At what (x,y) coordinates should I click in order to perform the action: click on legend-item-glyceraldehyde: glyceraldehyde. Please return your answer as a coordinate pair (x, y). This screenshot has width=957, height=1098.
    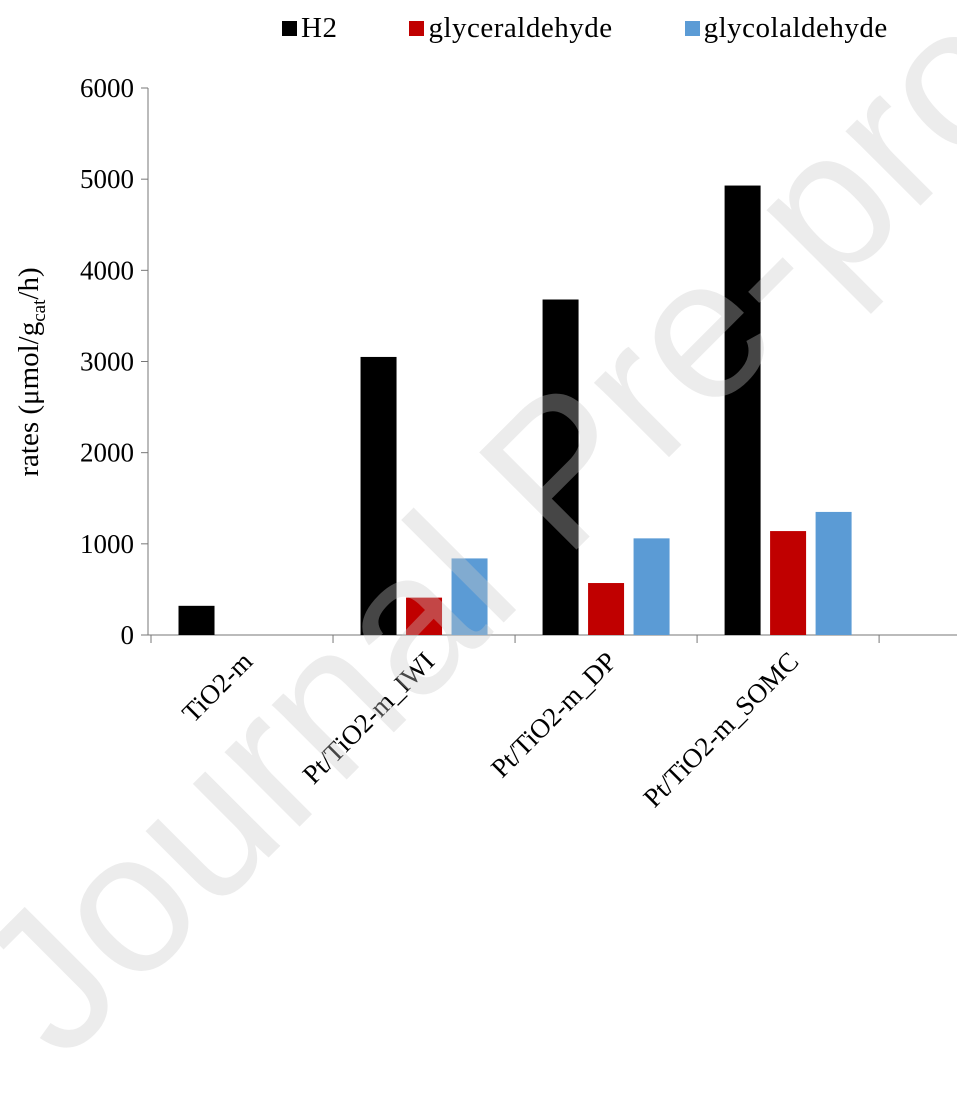
    Looking at the image, I should click on (510, 28).